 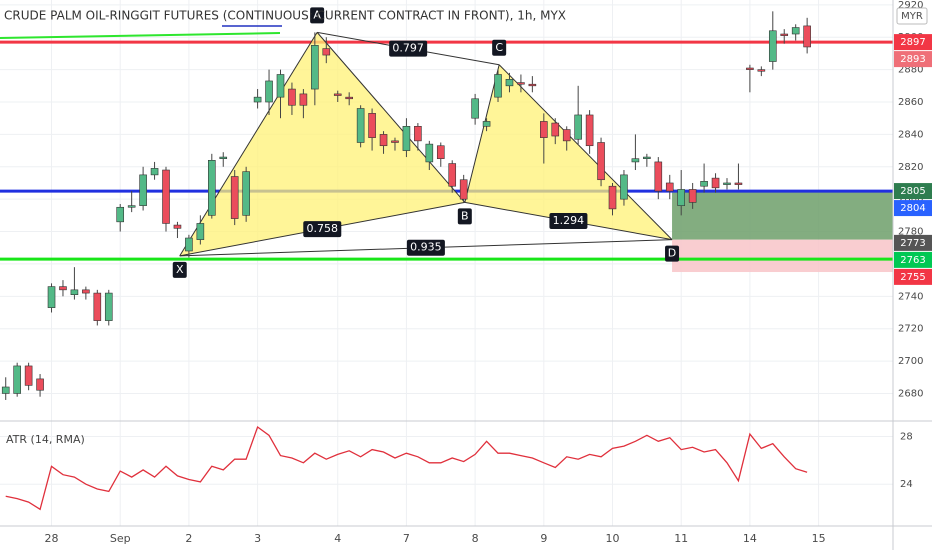 I want to click on pattern-point-label: X, so click(x=180, y=269).